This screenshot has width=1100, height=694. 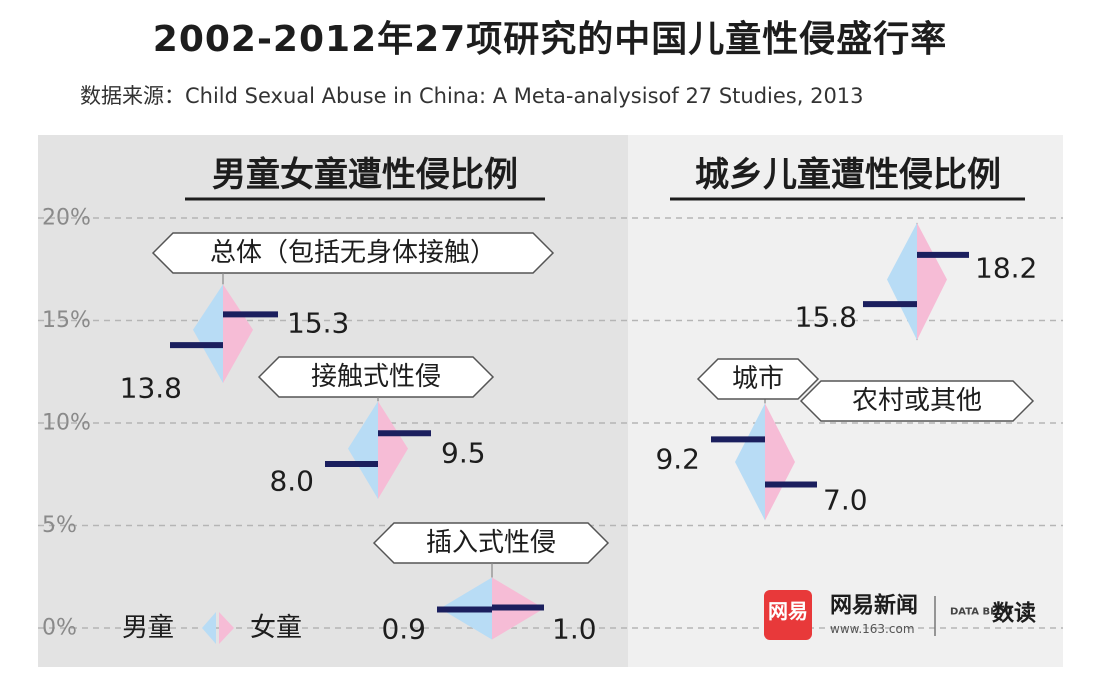 What do you see at coordinates (874, 606) in the screenshot?
I see `brand-name: 网易新闻` at bounding box center [874, 606].